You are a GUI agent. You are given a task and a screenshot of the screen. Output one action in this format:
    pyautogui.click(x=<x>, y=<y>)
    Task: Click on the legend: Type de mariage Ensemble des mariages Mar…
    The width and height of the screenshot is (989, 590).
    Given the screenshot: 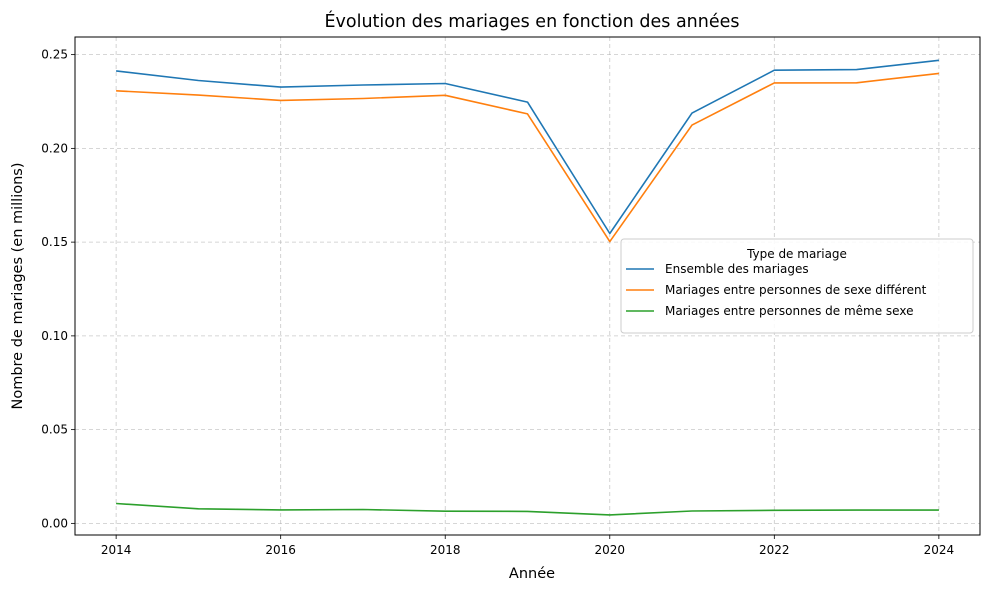 What is the action you would take?
    pyautogui.click(x=797, y=286)
    